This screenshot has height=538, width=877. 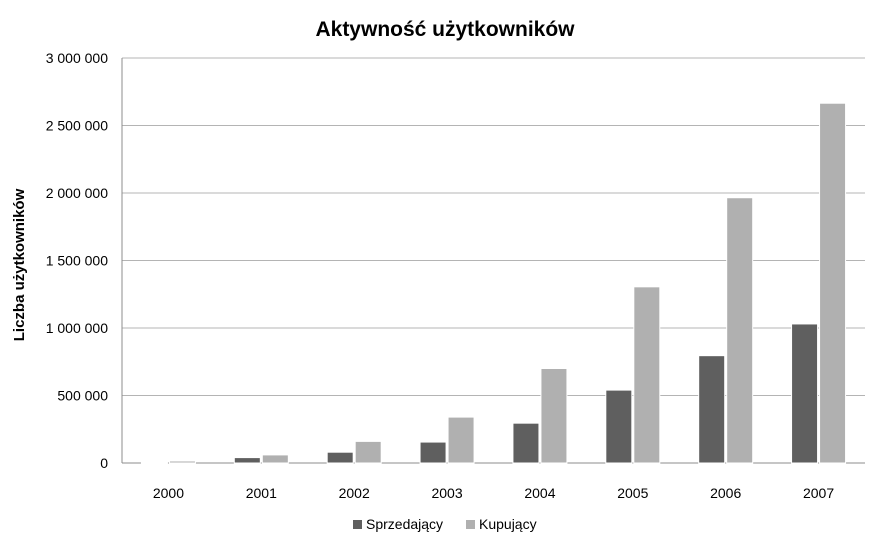 What do you see at coordinates (712, 409) in the screenshot?
I see `bar-sprzedajacy-2006` at bounding box center [712, 409].